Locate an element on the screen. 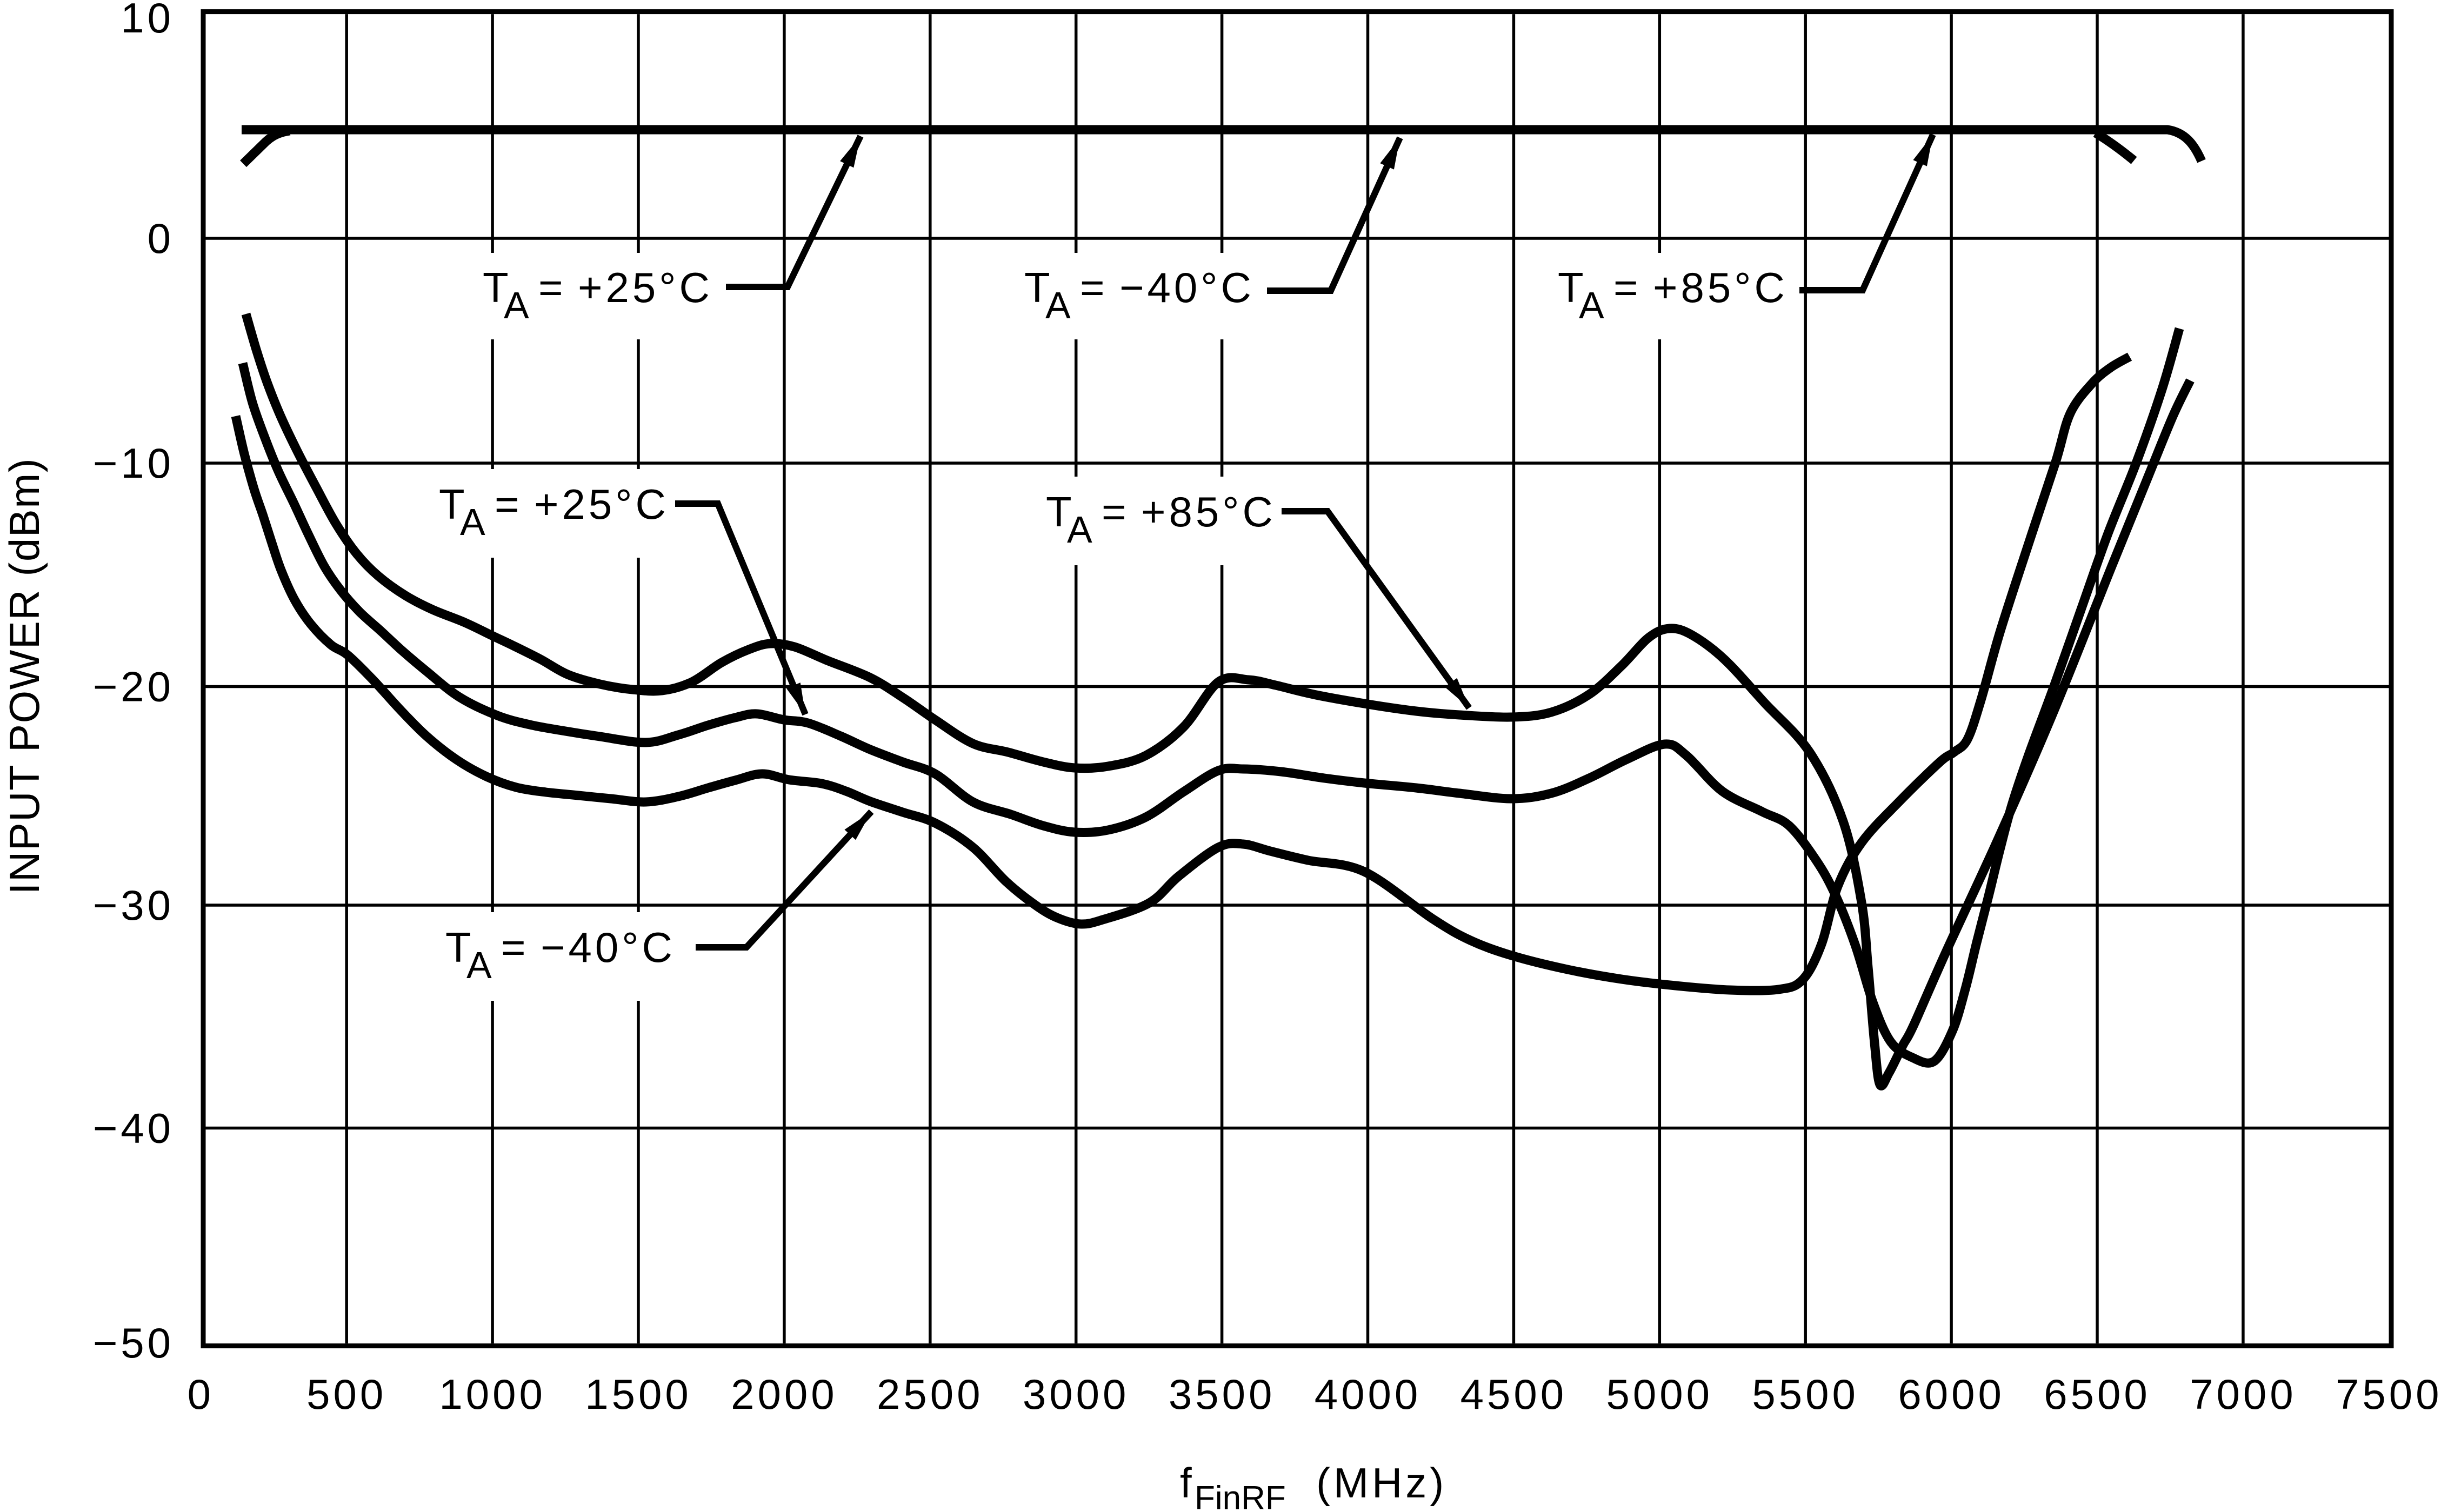  svg-text: −10 is located at coordinates (133, 463).